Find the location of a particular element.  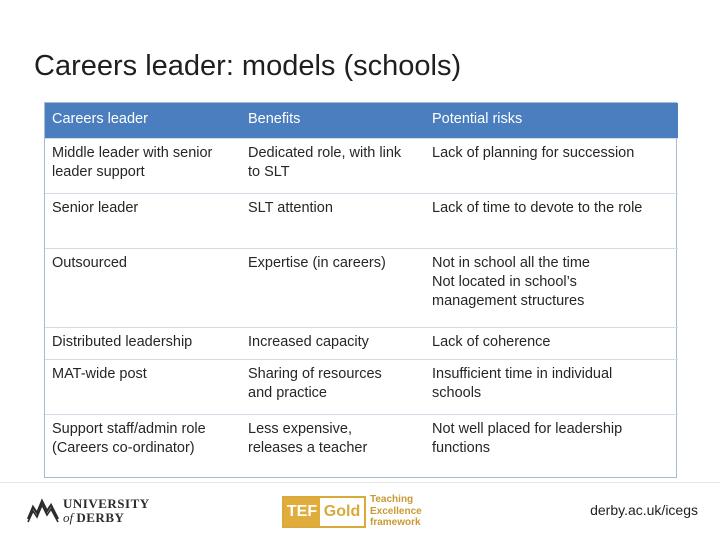

cell-text: MAT-wide post is located at coordinates (99, 373).